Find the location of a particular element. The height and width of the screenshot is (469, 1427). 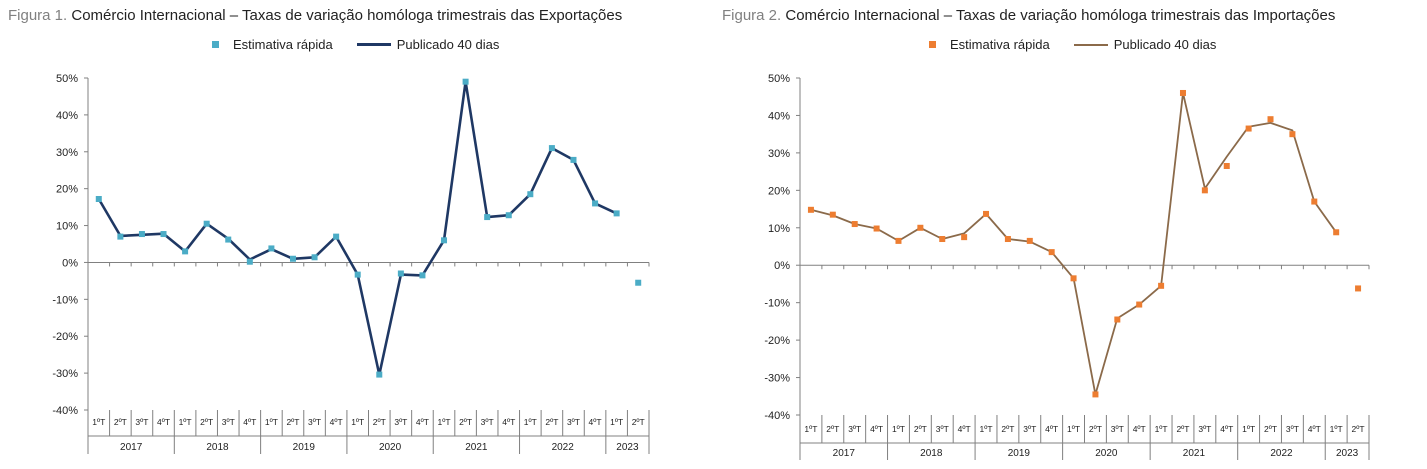

exports-y-tick-label: -10% is located at coordinates (65, 300).